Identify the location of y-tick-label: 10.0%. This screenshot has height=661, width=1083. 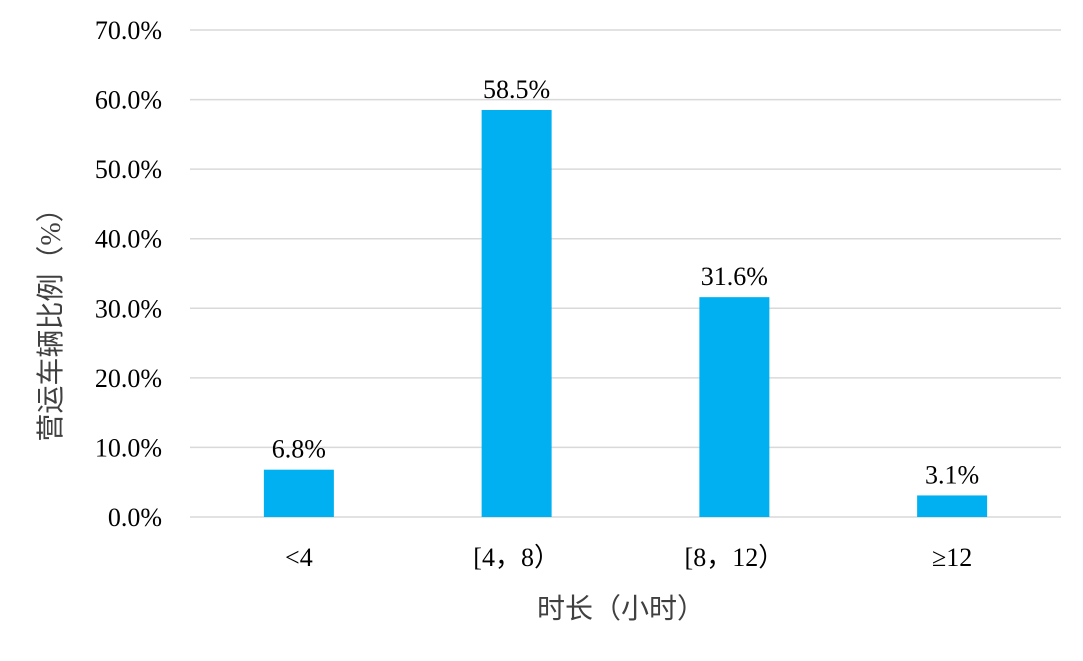
(128, 447).